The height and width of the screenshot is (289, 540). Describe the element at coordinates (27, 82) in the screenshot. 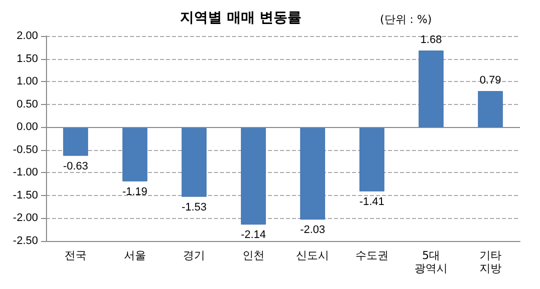

I see `y-tick-label: 1.00` at that location.